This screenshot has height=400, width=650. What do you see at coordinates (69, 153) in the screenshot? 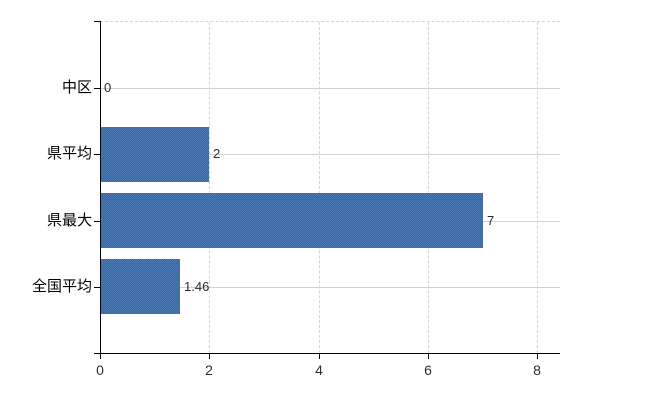
I see `category-label: 県平均` at bounding box center [69, 153].